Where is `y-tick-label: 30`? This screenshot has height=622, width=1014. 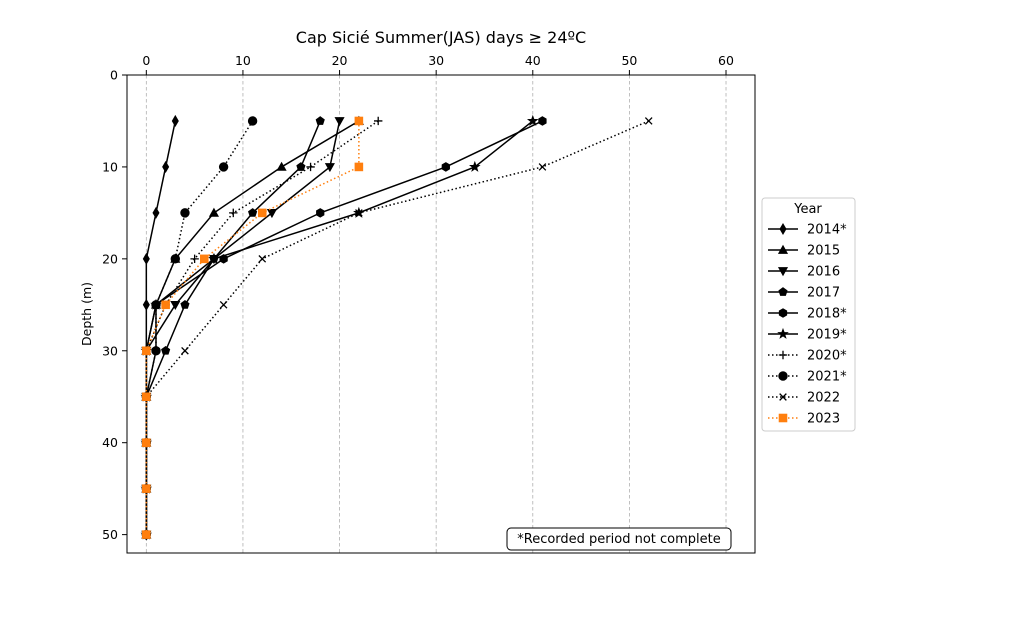 y-tick-label: 30 is located at coordinates (110, 350).